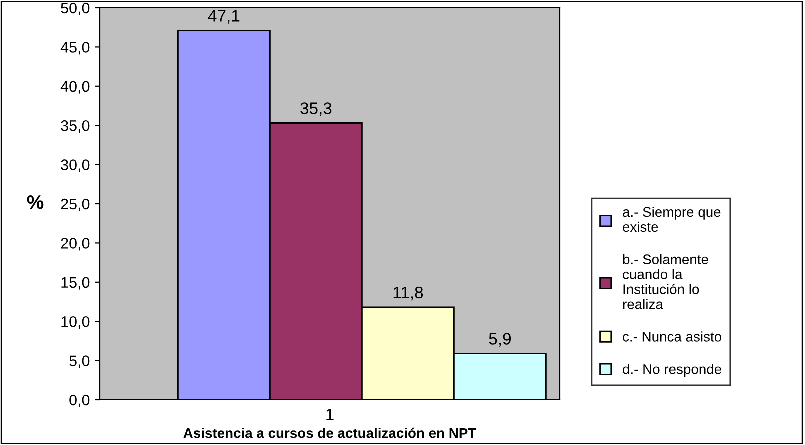 The height and width of the screenshot is (445, 805). Describe the element at coordinates (80, 401) in the screenshot. I see `y-tick-label: 0,0` at that location.